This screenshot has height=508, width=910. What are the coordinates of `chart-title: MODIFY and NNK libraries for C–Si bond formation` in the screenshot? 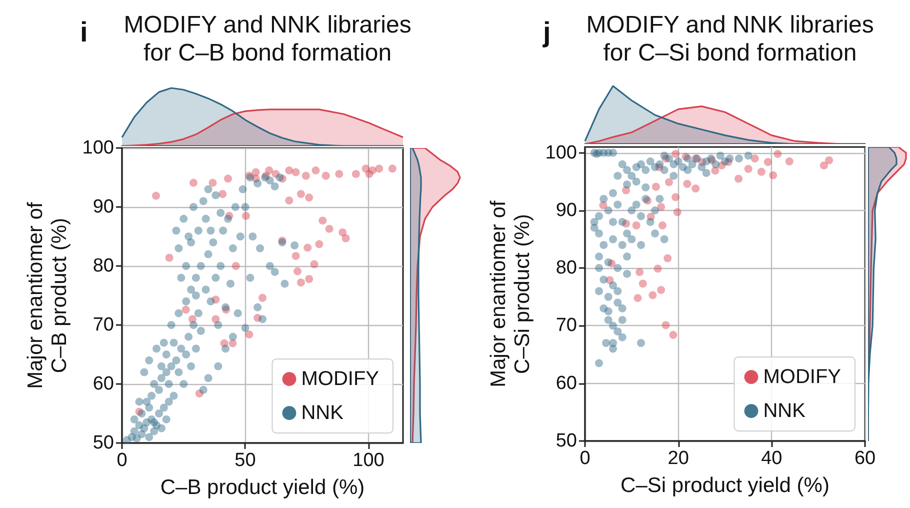 It's located at (730, 39).